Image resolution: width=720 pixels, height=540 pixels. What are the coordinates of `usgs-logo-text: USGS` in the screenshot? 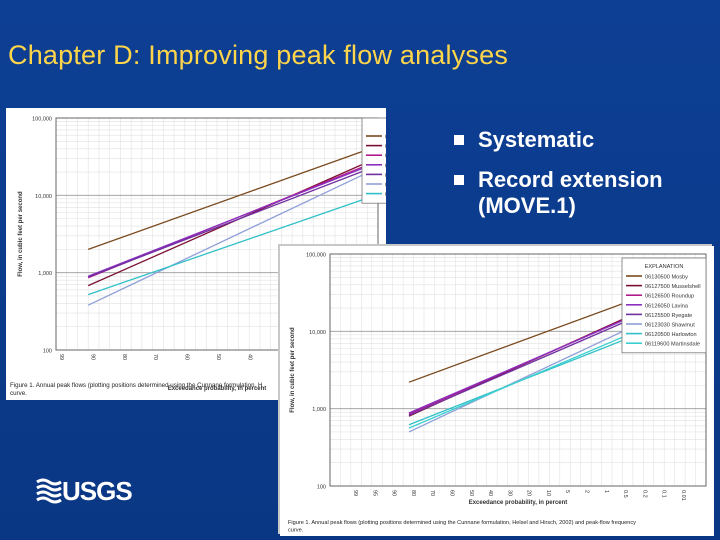 It's located at (97, 491).